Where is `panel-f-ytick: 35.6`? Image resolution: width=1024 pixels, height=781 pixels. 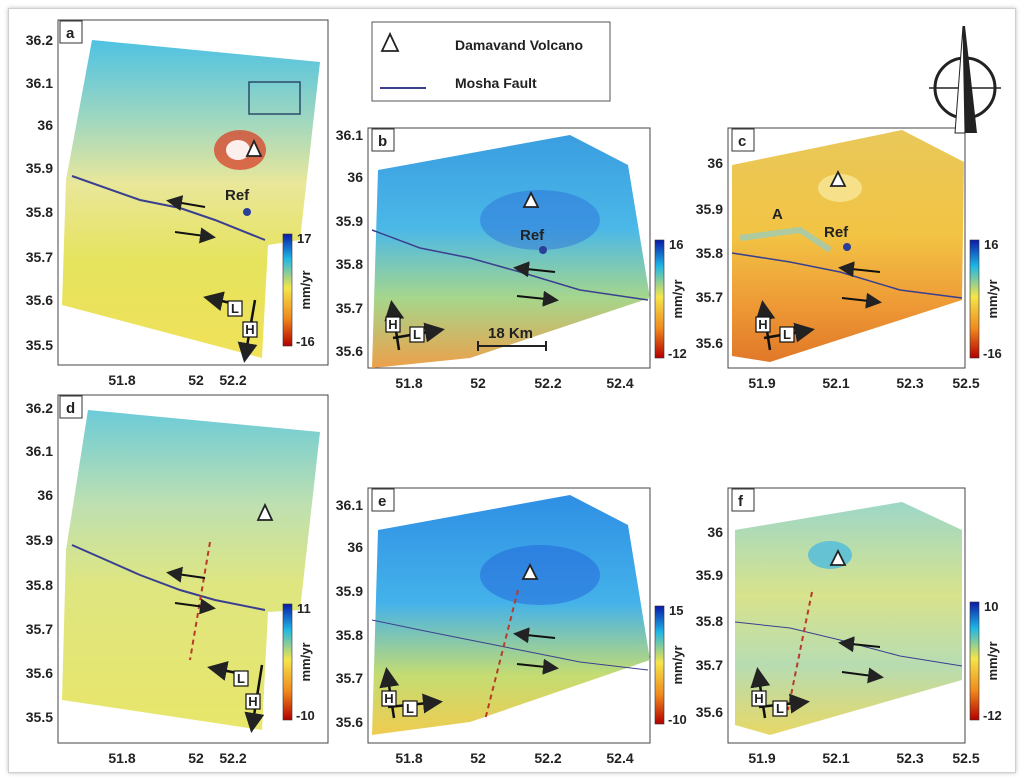
panel-f-ytick: 35.6 is located at coordinates (709, 712).